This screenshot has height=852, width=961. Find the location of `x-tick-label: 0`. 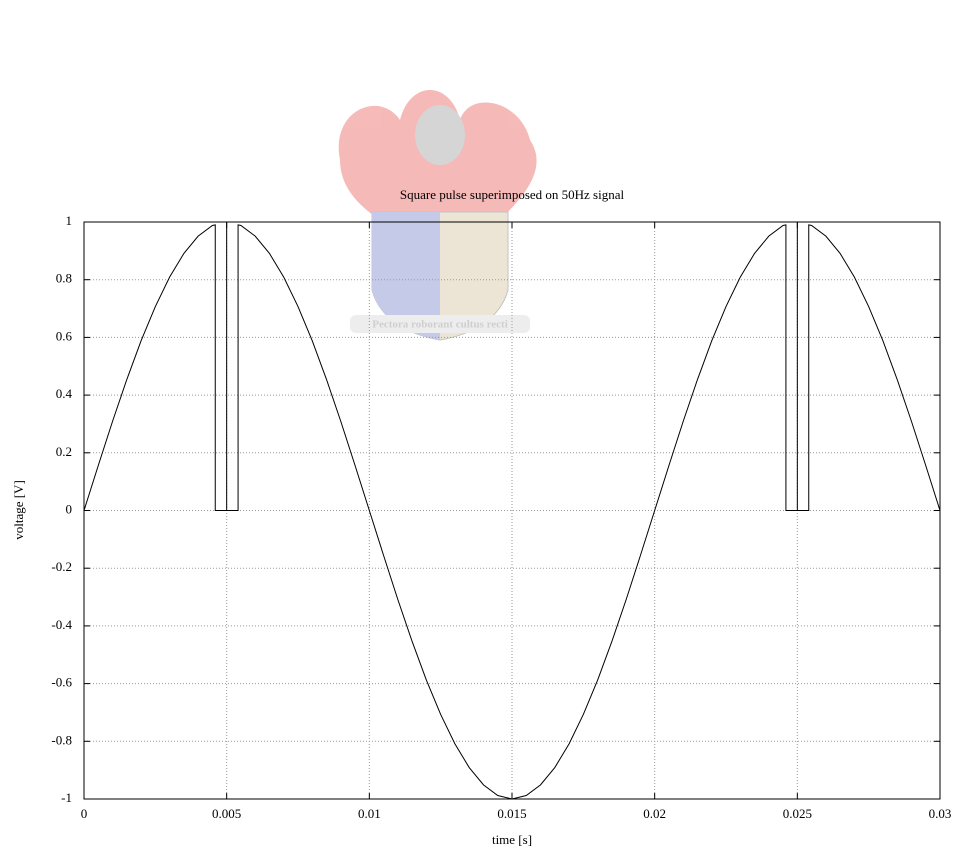

x-tick-label: 0 is located at coordinates (84, 813).